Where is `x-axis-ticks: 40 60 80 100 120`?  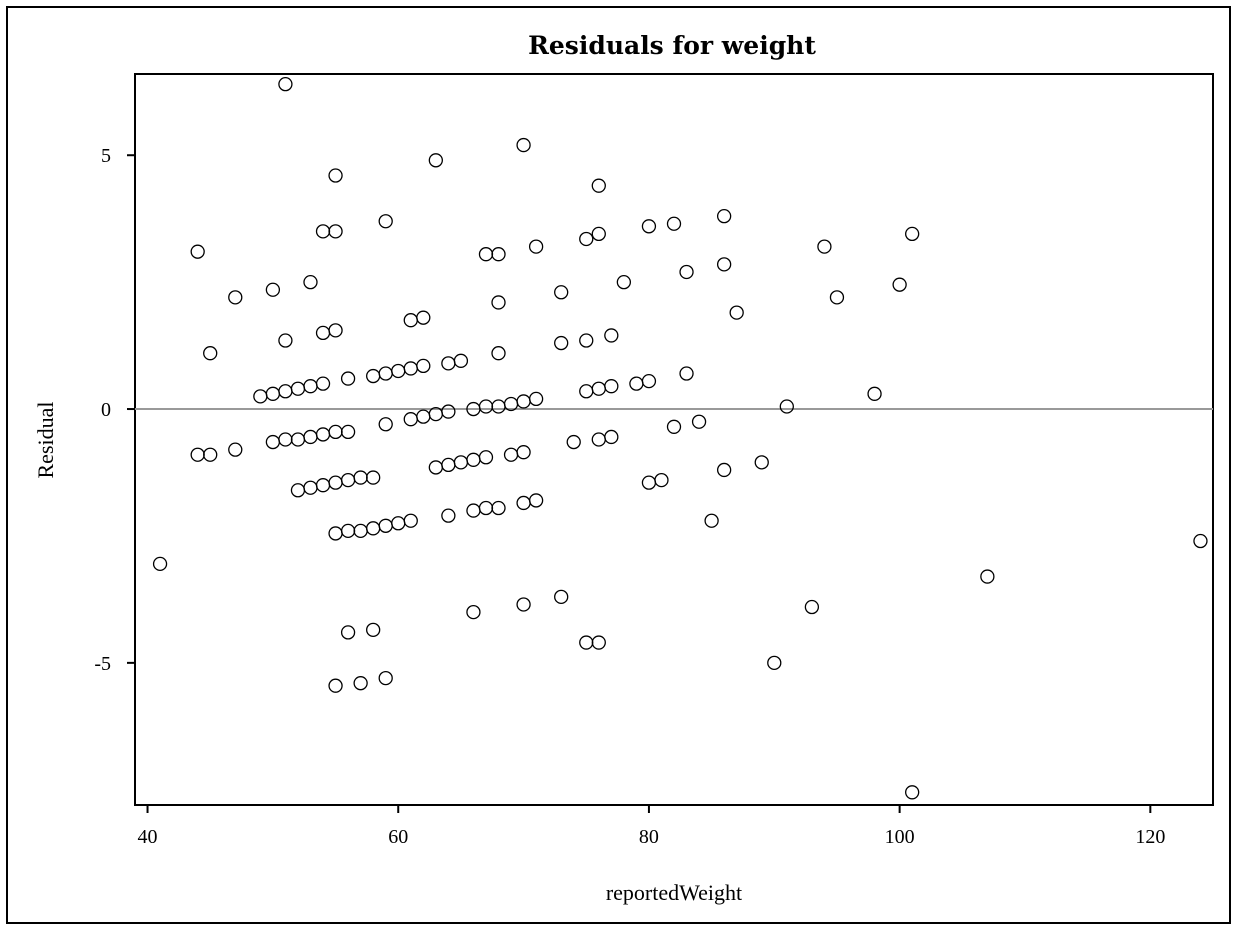 x-axis-ticks: 40 60 80 100 120 is located at coordinates (651, 826).